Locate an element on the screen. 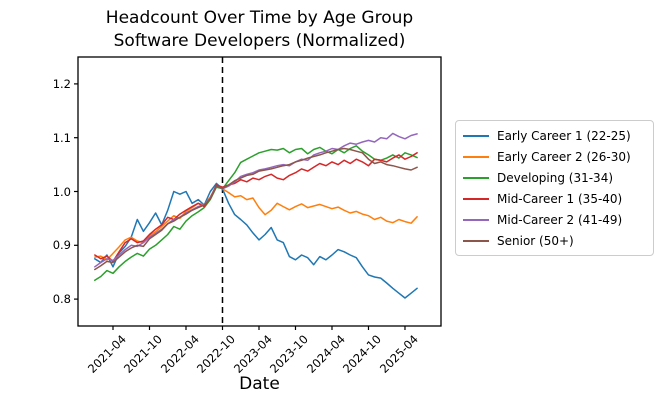  x-axis-label: Date is located at coordinates (259, 384).